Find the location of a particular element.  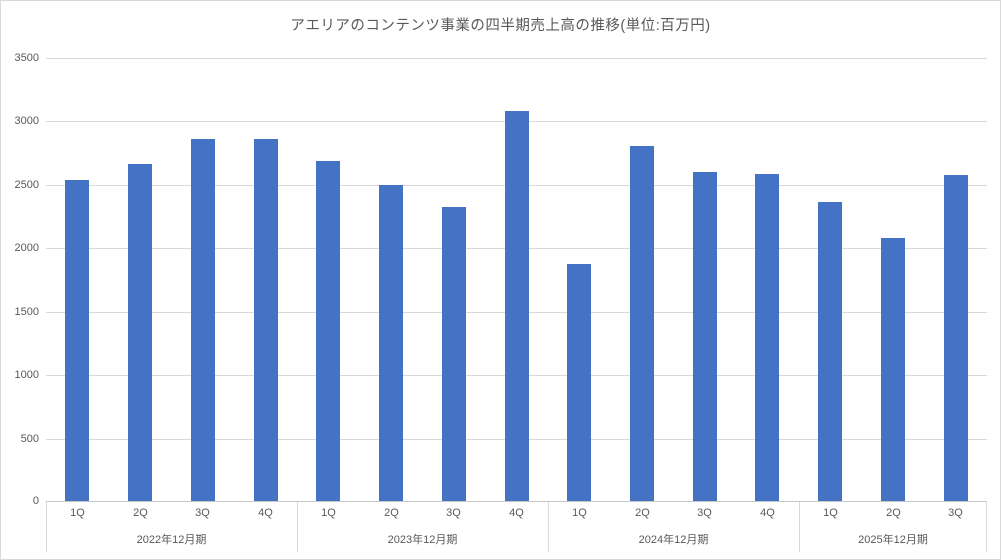

x-group-label: 2023年12月期 is located at coordinates (422, 540).